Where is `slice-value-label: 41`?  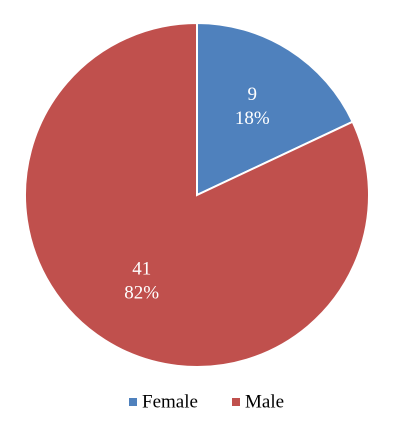 slice-value-label: 41 is located at coordinates (141, 268).